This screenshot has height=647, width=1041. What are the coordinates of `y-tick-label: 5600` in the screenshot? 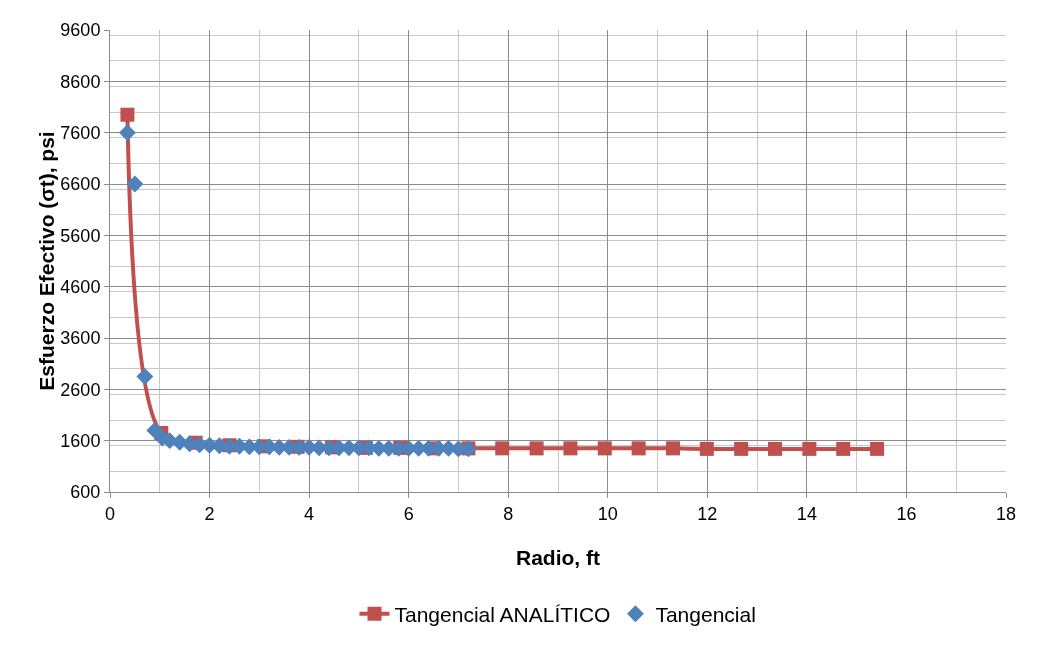 It's located at (80, 235).